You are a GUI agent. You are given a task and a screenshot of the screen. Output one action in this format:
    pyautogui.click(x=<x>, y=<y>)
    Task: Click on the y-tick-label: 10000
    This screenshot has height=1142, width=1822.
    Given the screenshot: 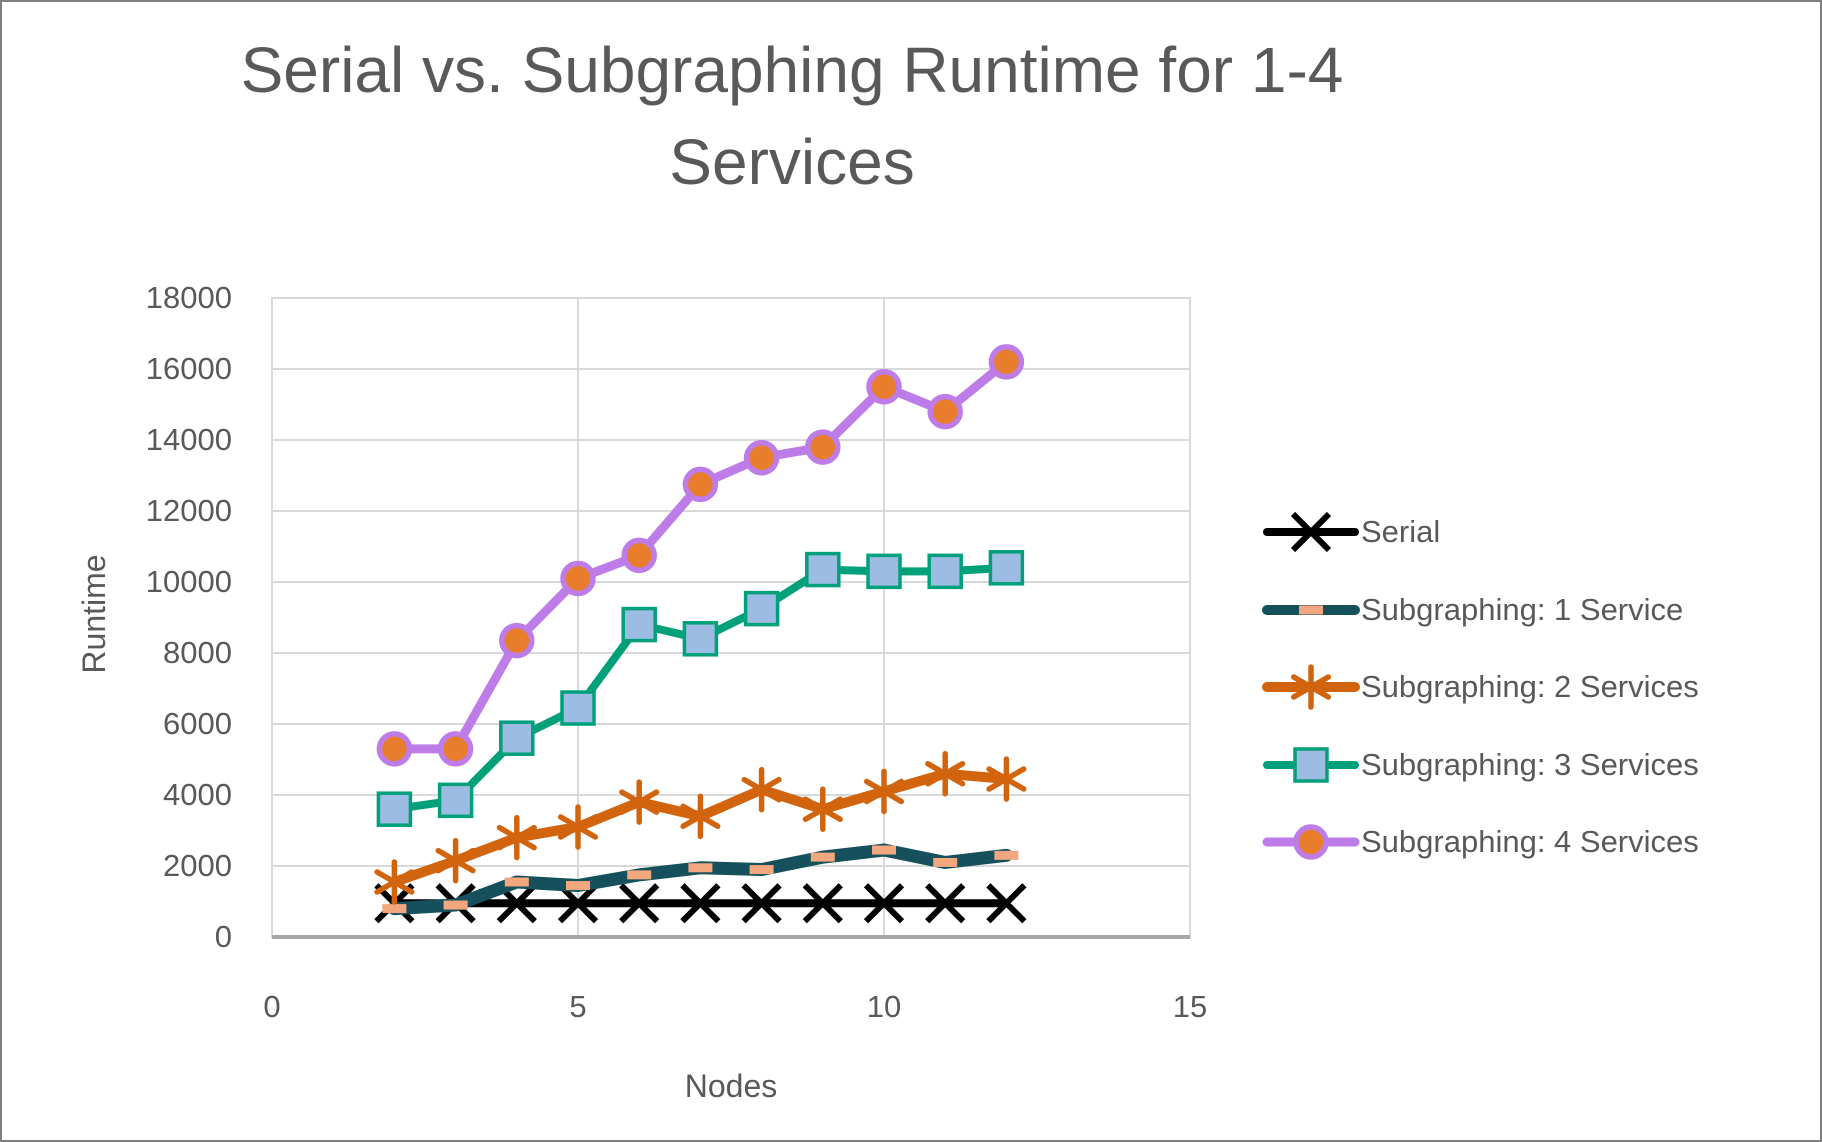 What is the action you would take?
    pyautogui.click(x=188, y=581)
    